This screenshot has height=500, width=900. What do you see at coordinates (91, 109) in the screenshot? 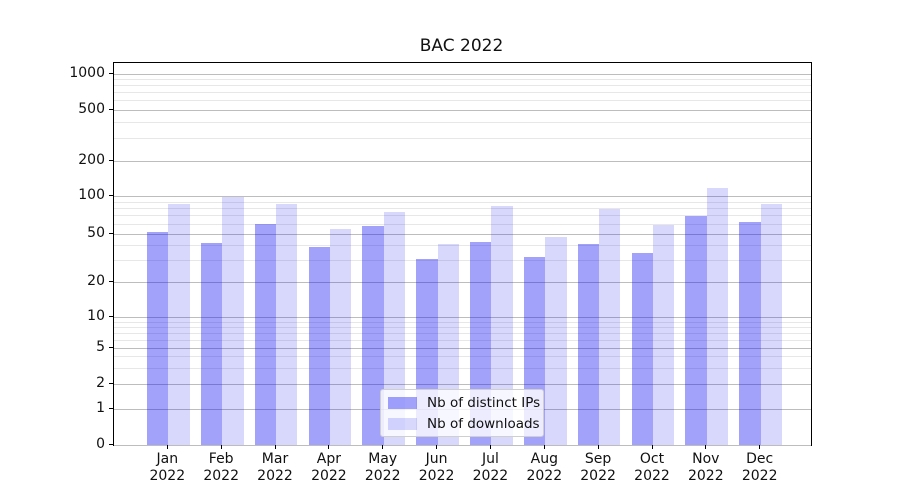
I see `y-tick-label: 500` at bounding box center [91, 109].